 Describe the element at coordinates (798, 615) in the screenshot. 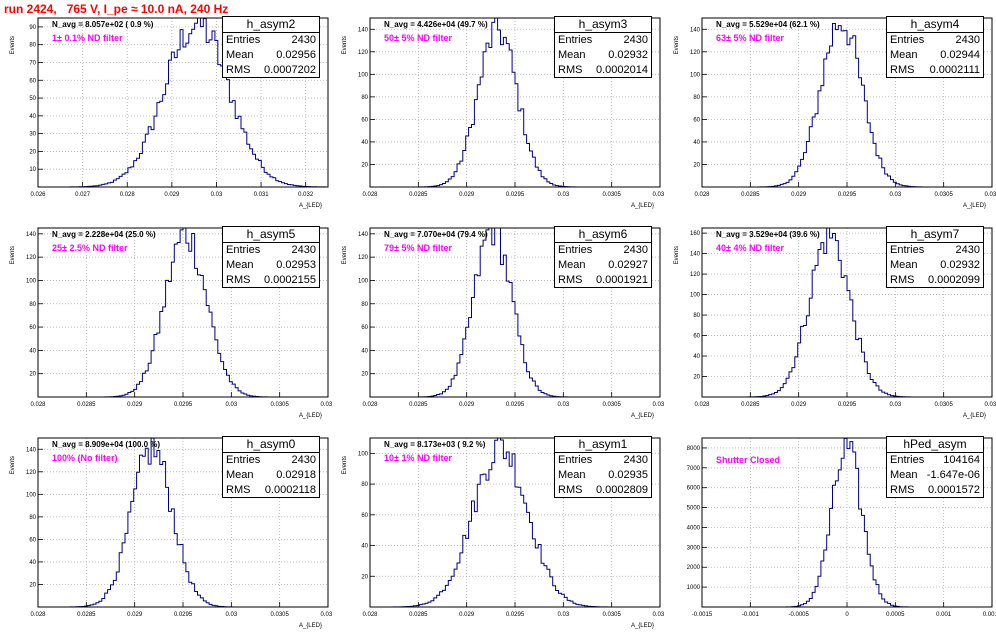

I see `x-tick-label: -0.0005` at that location.